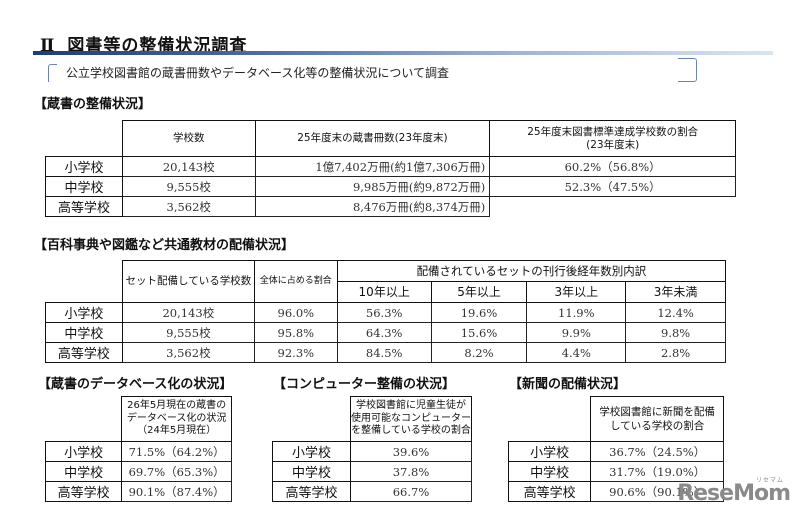 This screenshot has width=800, height=510. I want to click on subtitle: 公立学校図書館の蔵書冊数やデータベース化等の整備状況について調査, so click(258, 73).